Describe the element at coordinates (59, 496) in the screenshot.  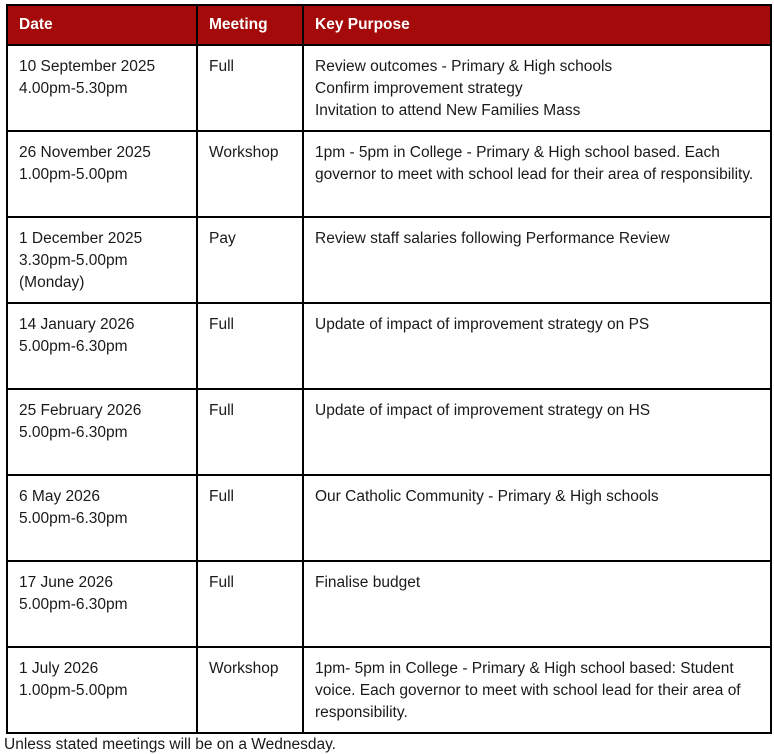
I see `date-line: 6 May 2026` at that location.